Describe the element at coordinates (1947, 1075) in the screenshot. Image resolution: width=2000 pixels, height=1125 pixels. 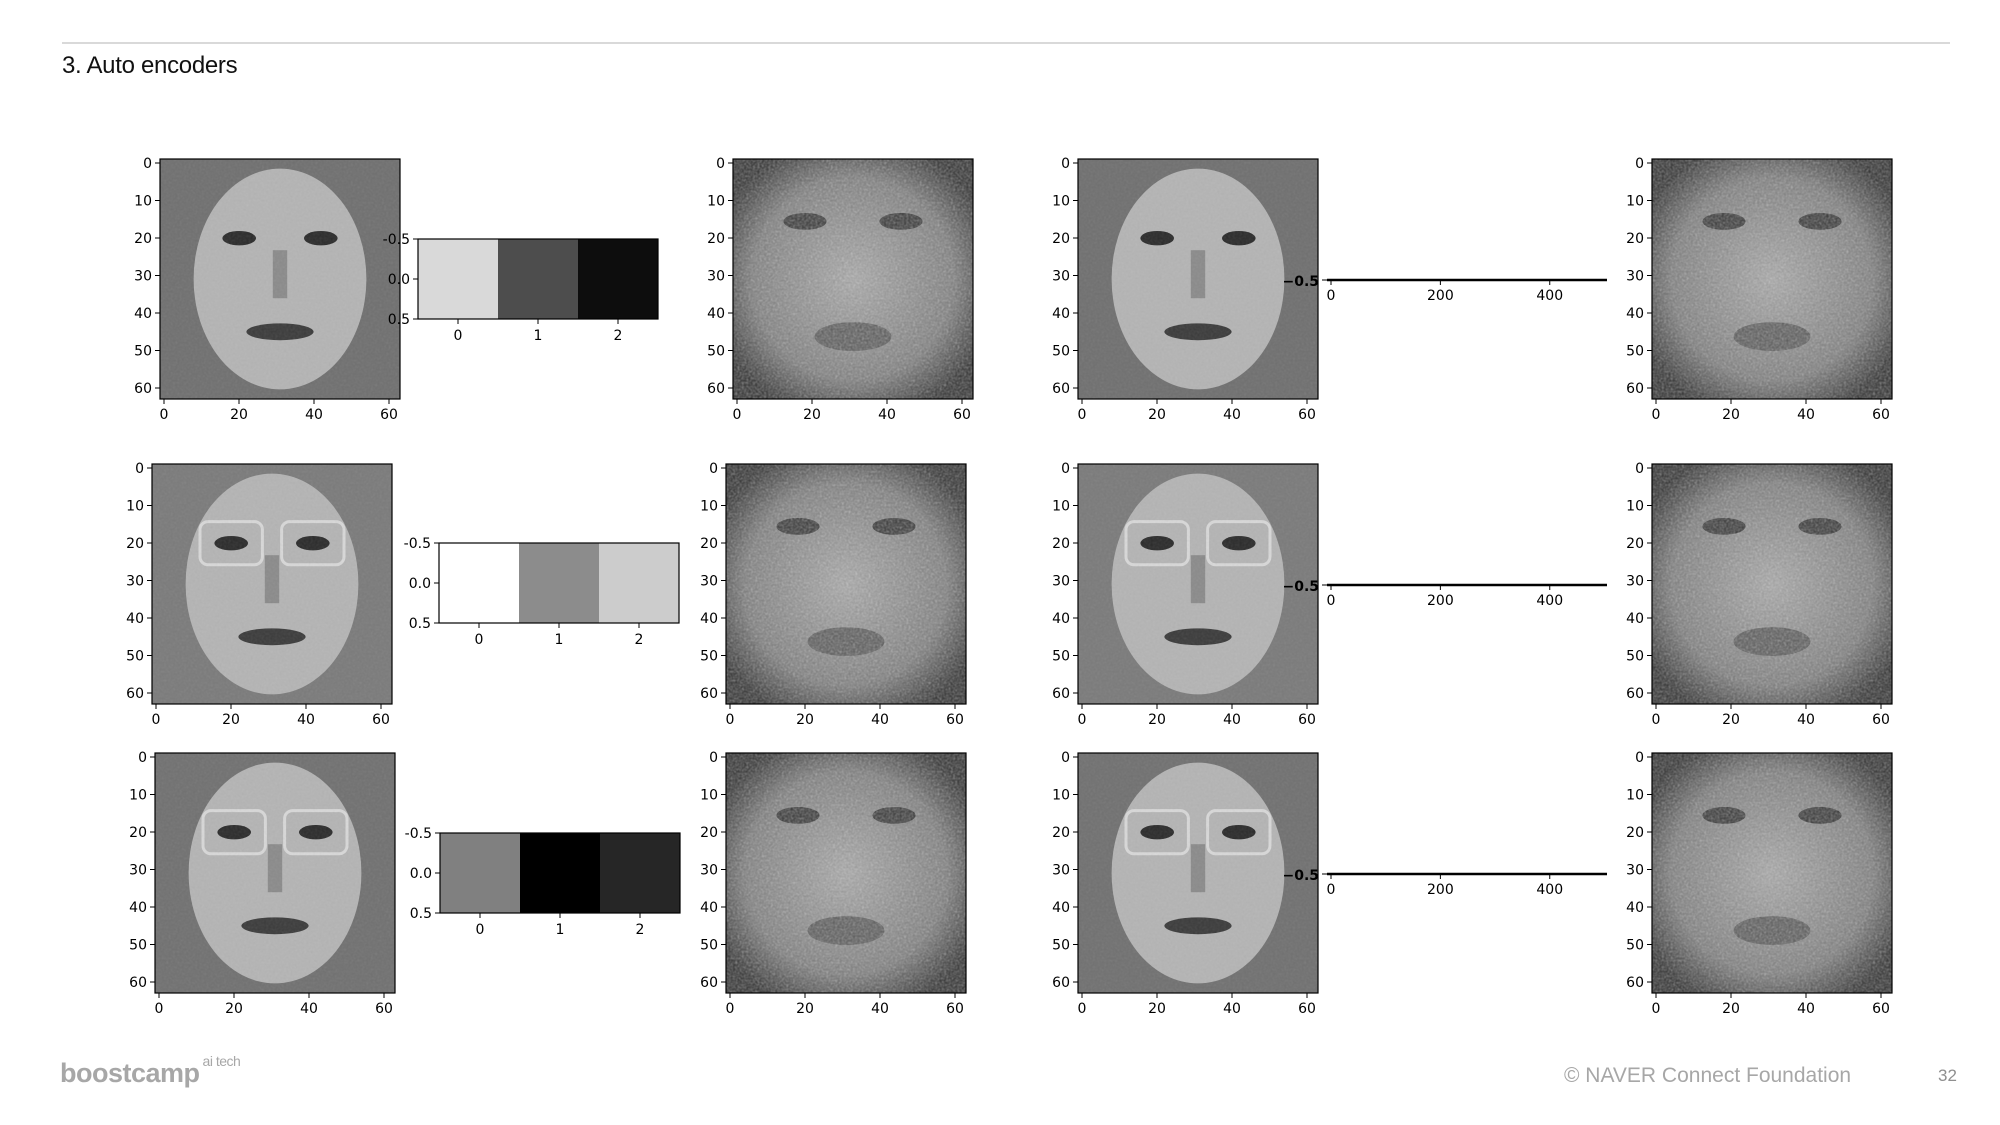
I see `page-number: 32` at that location.